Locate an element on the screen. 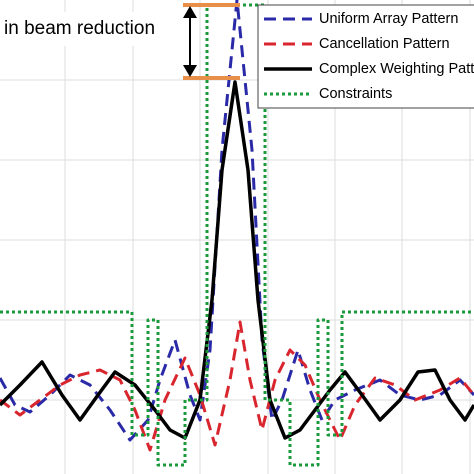 Image resolution: width=474 pixels, height=474 pixels. annotation-box is located at coordinates (89, 29).